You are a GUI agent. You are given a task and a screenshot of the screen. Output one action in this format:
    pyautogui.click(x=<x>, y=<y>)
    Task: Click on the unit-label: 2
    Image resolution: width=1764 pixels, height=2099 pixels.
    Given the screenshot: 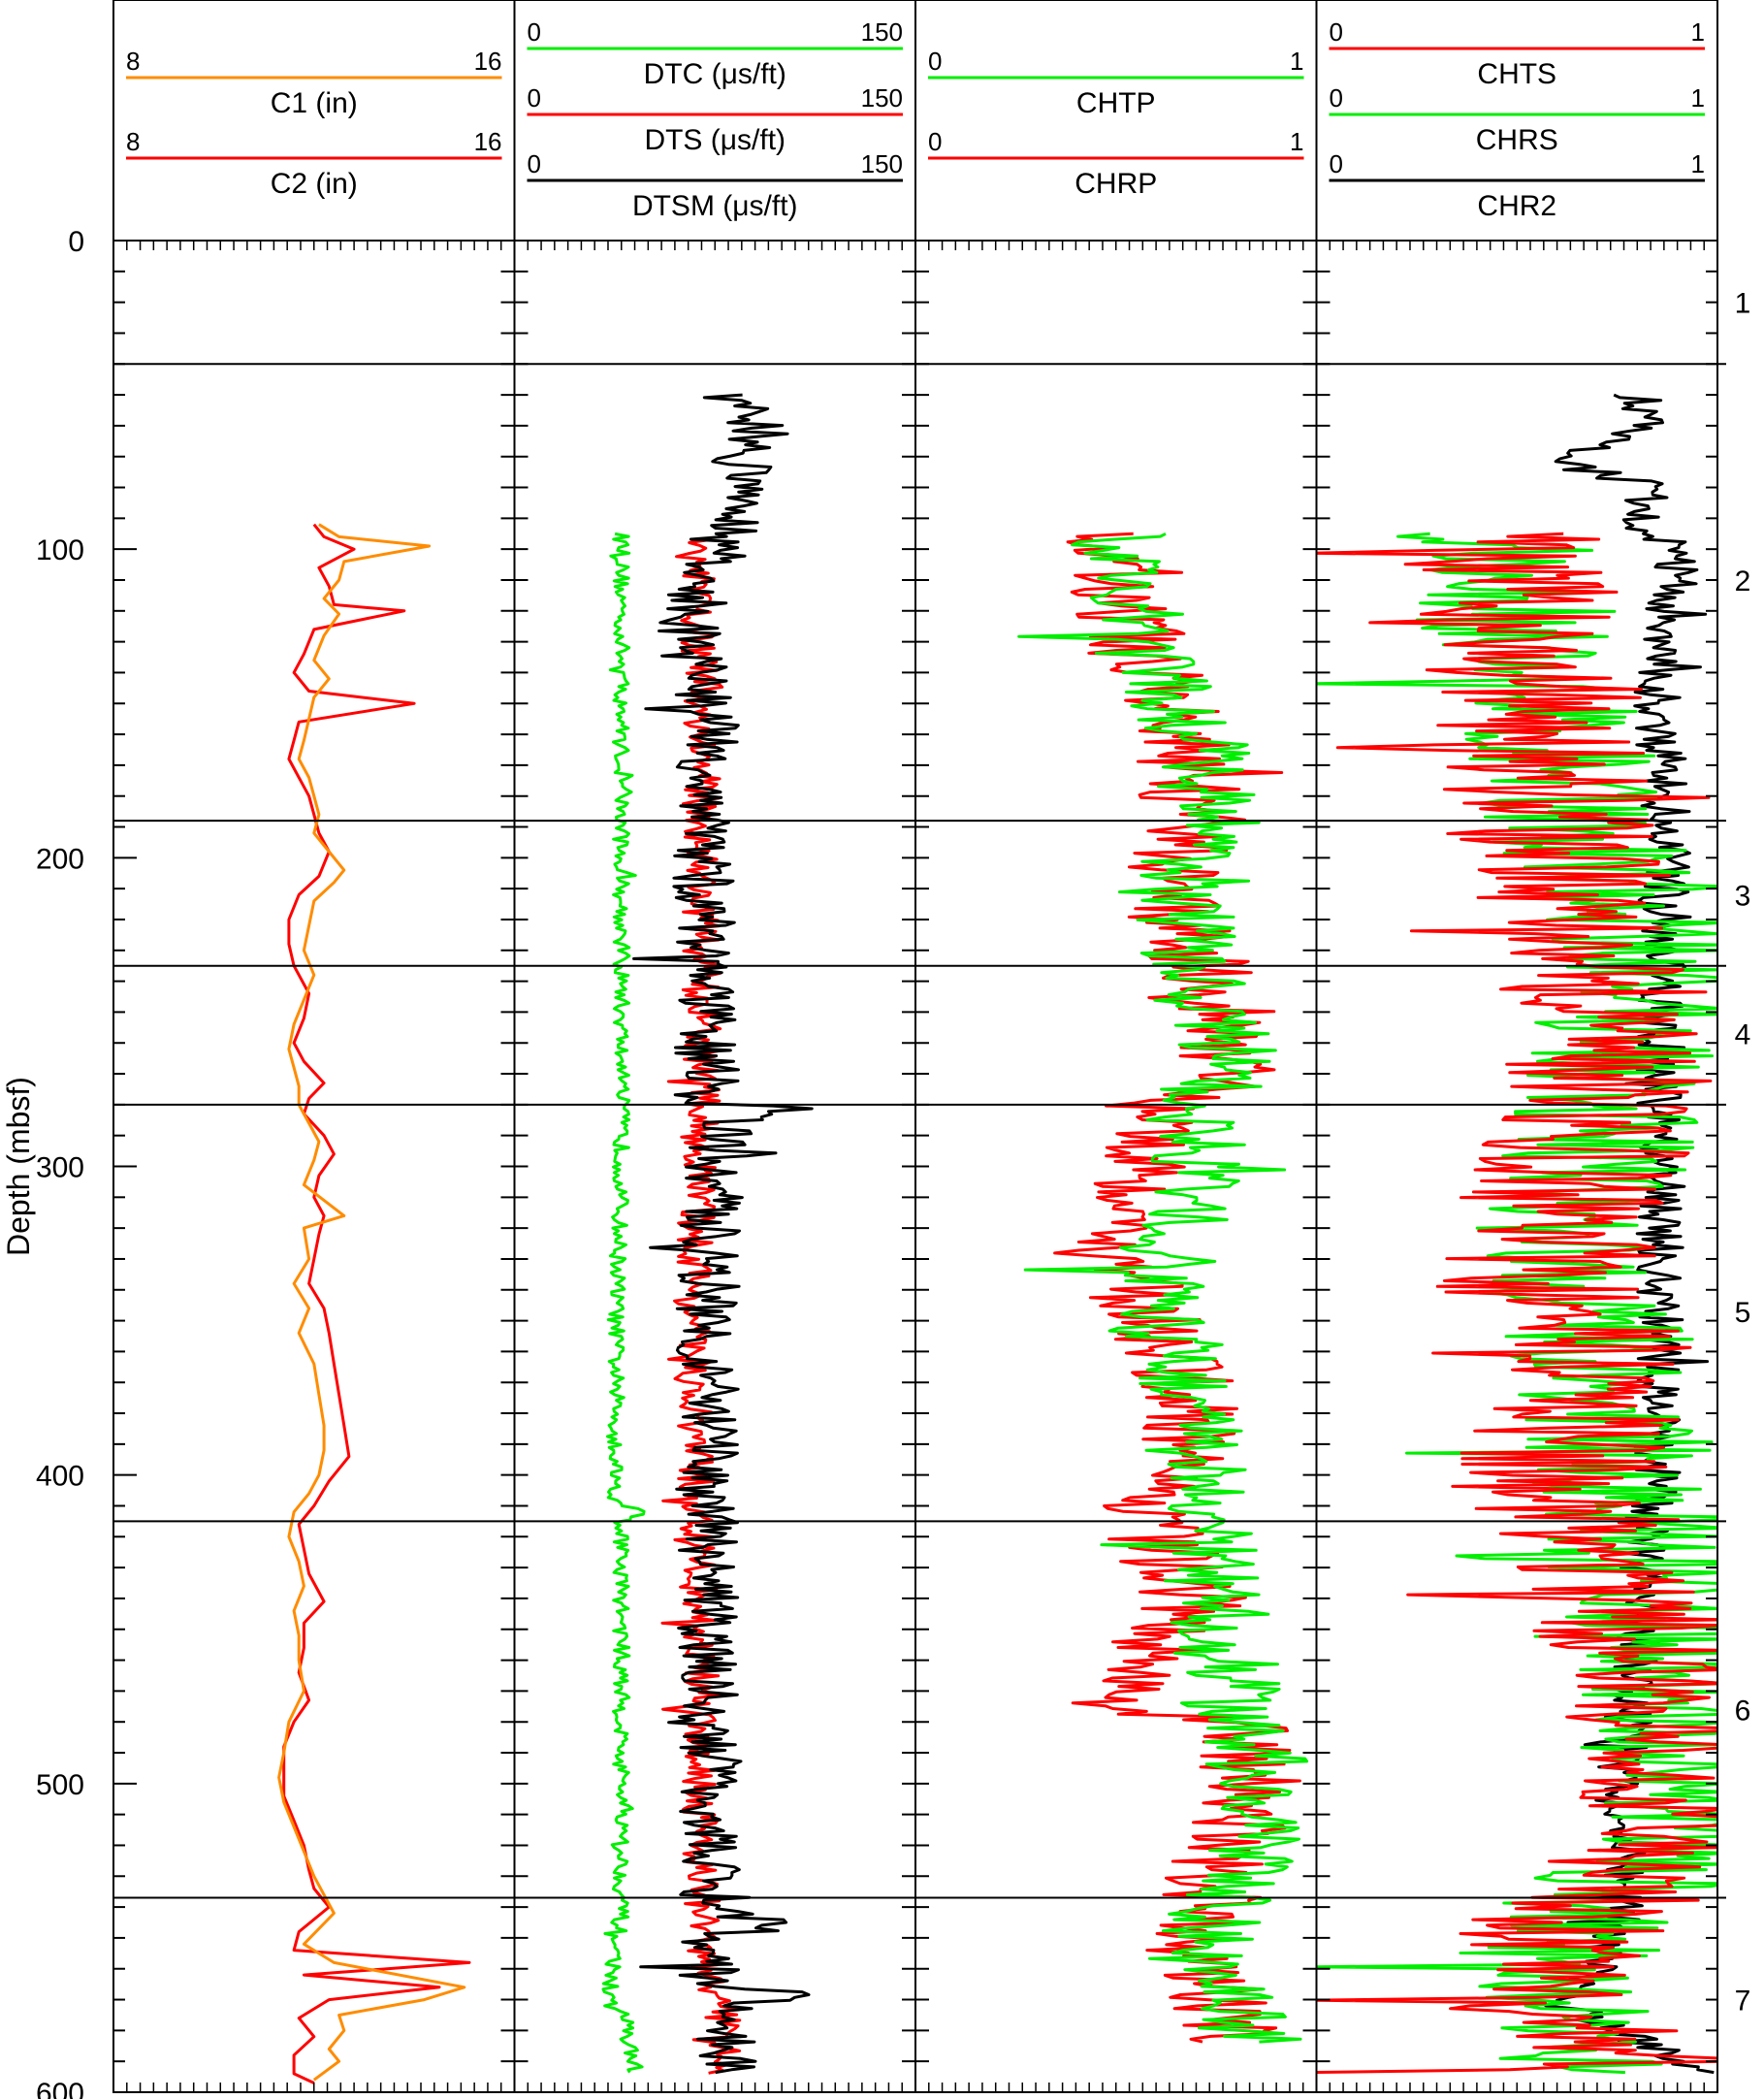 What is the action you would take?
    pyautogui.click(x=1743, y=581)
    